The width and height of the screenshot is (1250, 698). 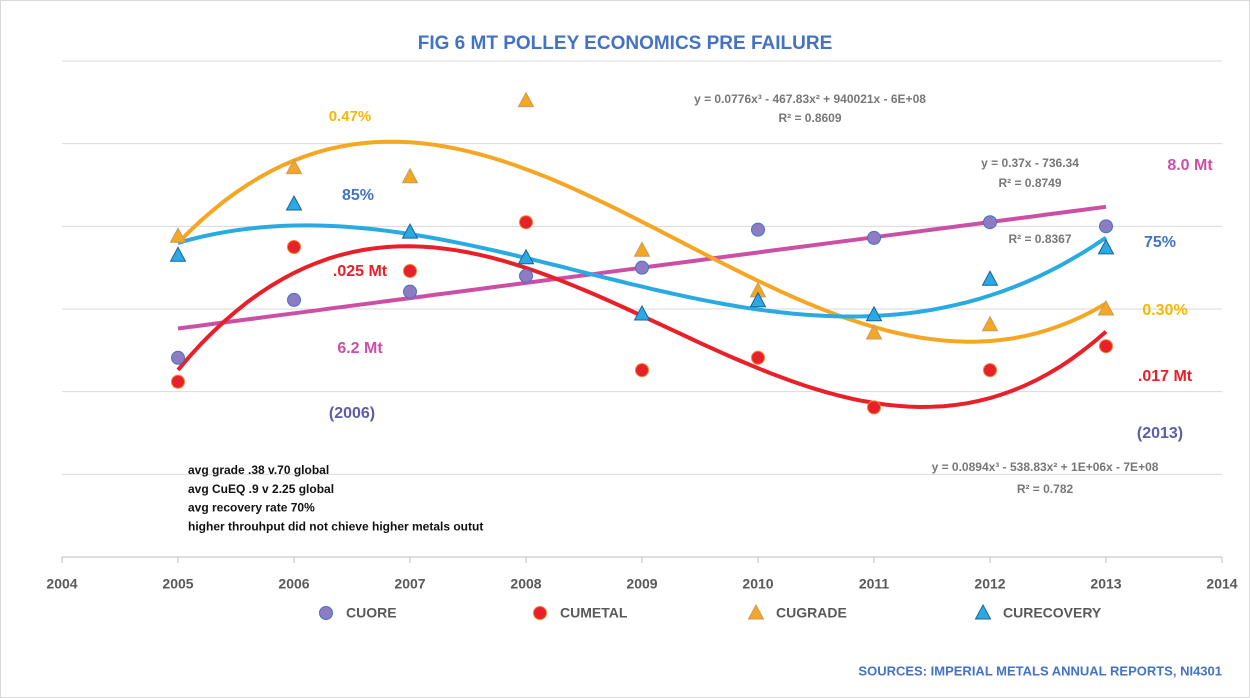 What do you see at coordinates (594, 613) in the screenshot?
I see `legend-label: CUMETAL` at bounding box center [594, 613].